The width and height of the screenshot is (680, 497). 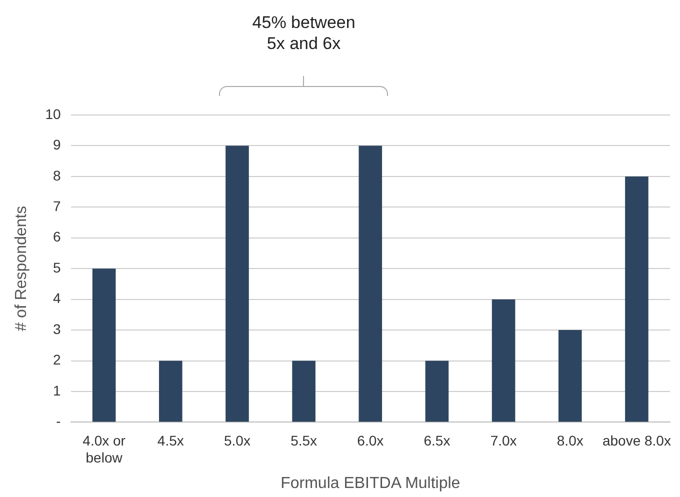 What do you see at coordinates (370, 483) in the screenshot?
I see `x-axis-title: Formula EBITDA Multiple` at bounding box center [370, 483].